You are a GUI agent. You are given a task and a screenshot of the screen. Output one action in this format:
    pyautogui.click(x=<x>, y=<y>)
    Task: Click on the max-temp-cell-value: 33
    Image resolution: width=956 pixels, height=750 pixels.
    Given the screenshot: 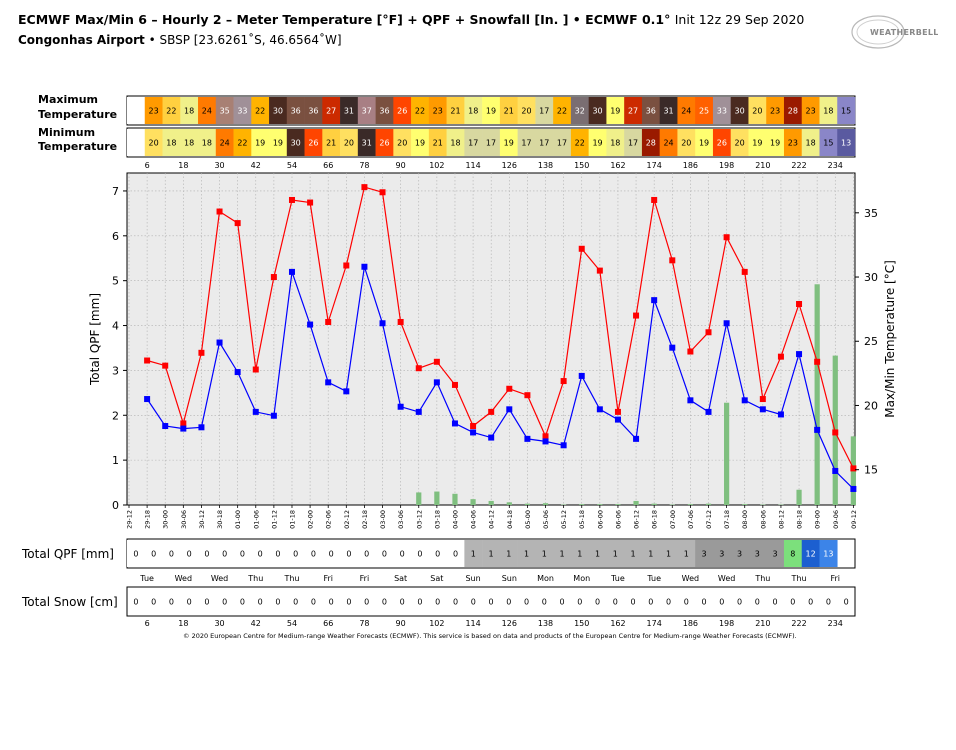 What is the action you would take?
    pyautogui.click(x=722, y=111)
    